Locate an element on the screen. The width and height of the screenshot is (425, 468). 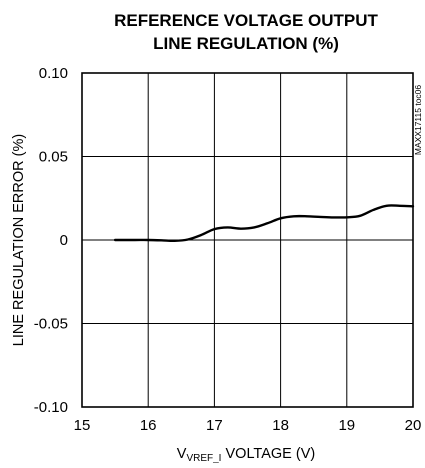
x-tick-label: 19 is located at coordinates (346, 425).